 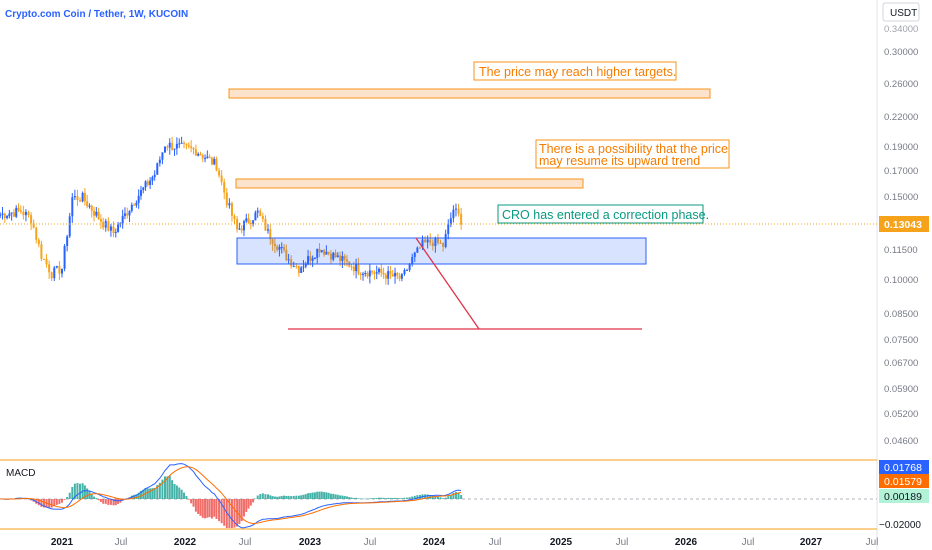 What do you see at coordinates (686, 542) in the screenshot?
I see `time-tick-label: 2026` at bounding box center [686, 542].